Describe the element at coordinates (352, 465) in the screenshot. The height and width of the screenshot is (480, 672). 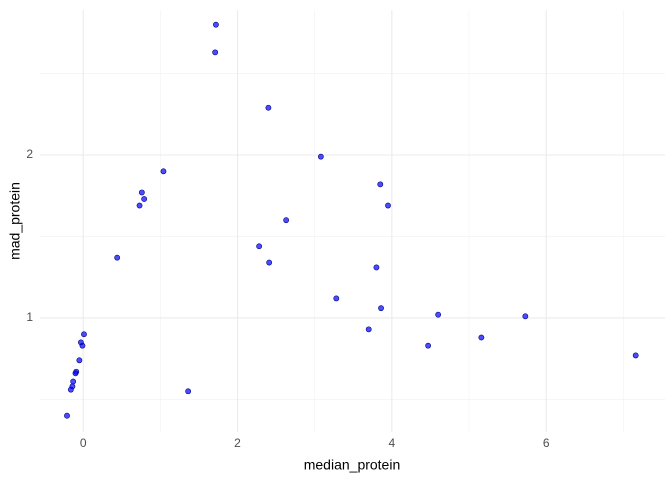
I see `x-axis-title: median_protein` at that location.